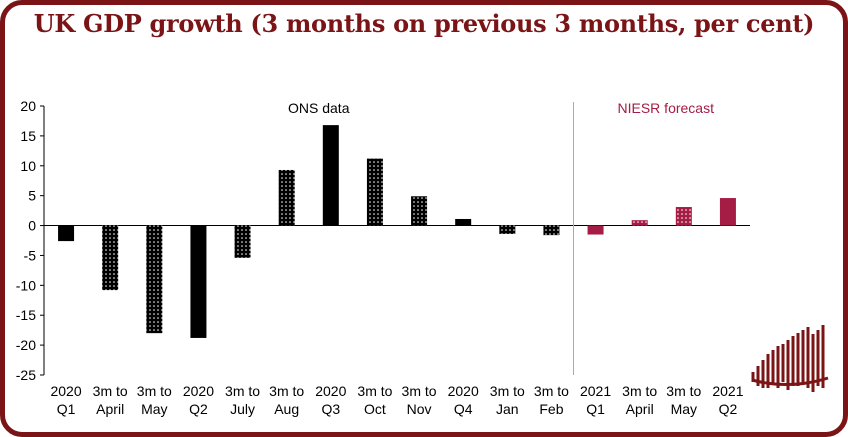  I want to click on forecast-label: NIESR forecast, so click(666, 108).